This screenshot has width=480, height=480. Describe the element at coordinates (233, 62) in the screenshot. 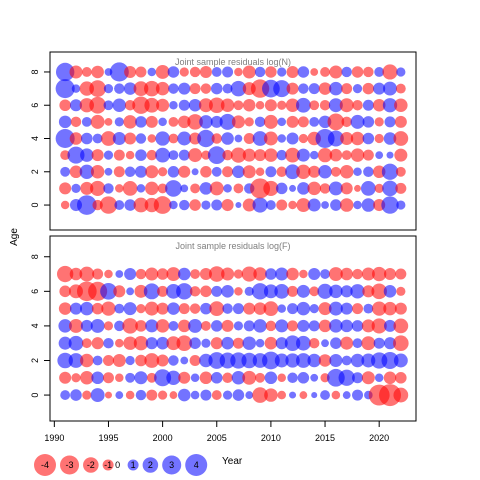

I see `panel-title: Joint sample residuals log(N)` at that location.